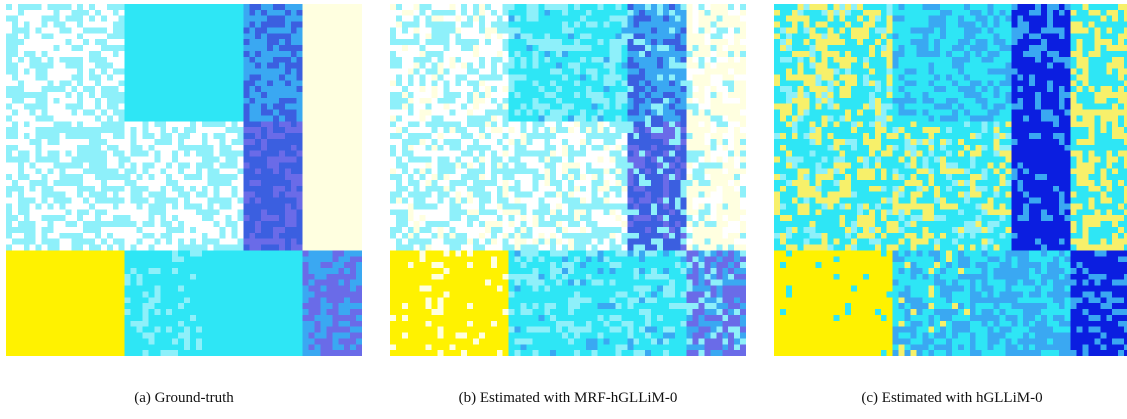  What do you see at coordinates (568, 398) in the screenshot?
I see `caption-b: (b) Estimated with MRF-hGLLiM-0` at bounding box center [568, 398].